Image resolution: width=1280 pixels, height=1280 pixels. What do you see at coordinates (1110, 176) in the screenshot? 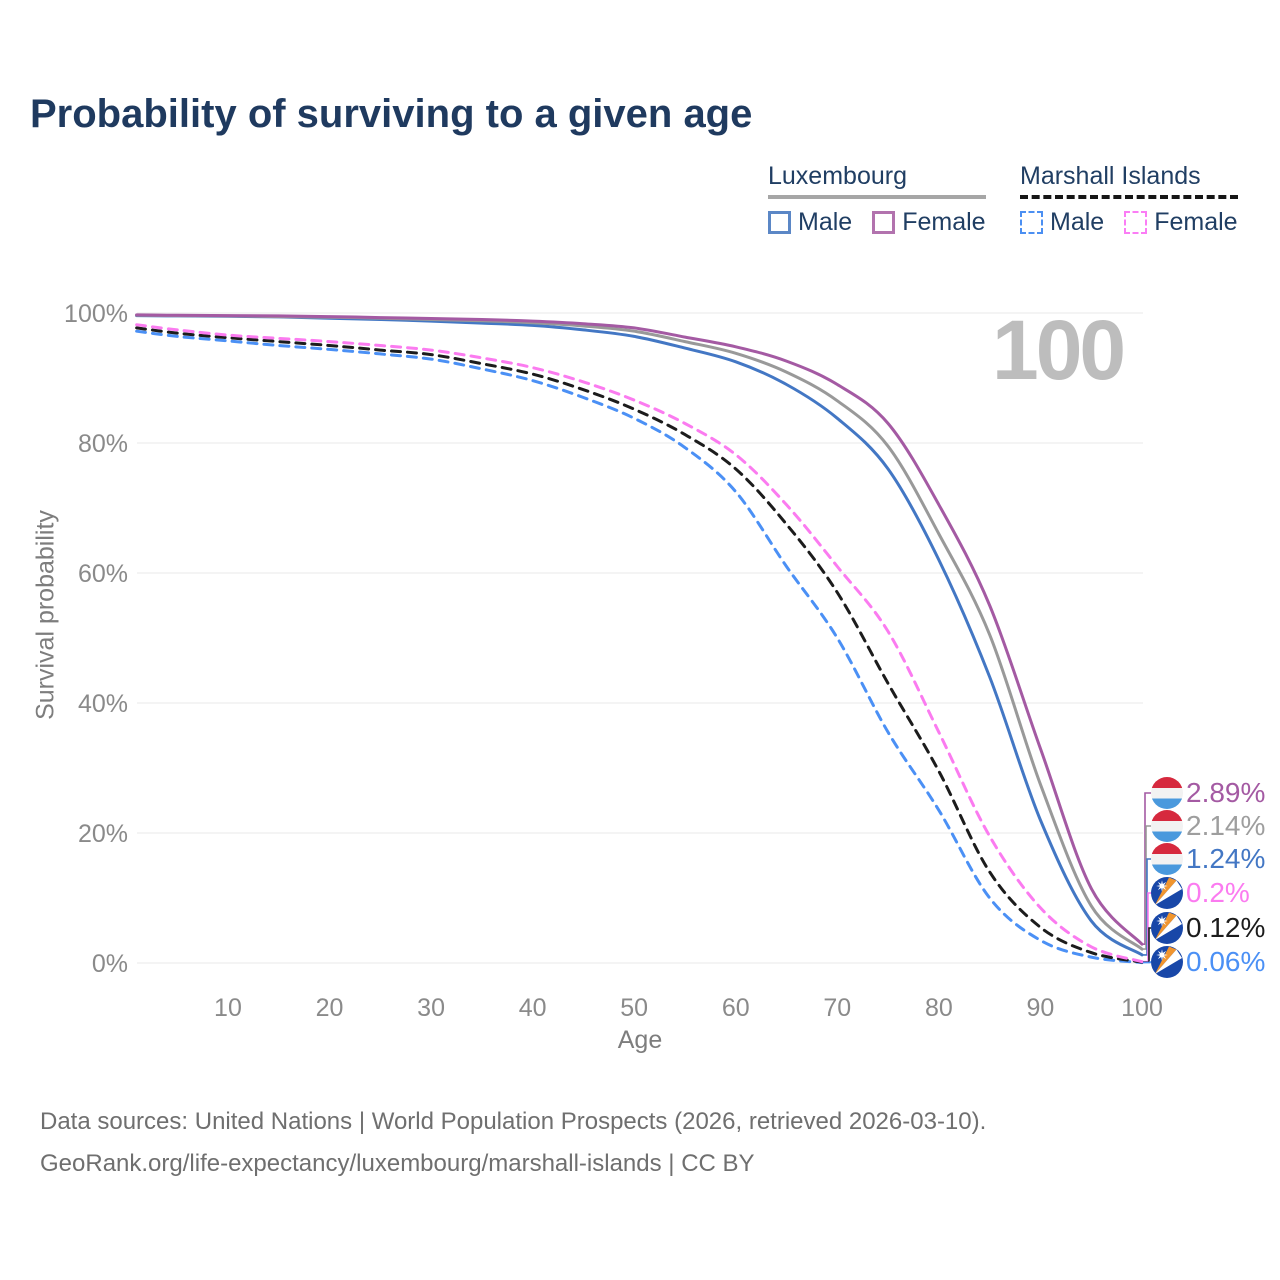
I see `legend-country-label: Marshall Islands` at bounding box center [1110, 176].